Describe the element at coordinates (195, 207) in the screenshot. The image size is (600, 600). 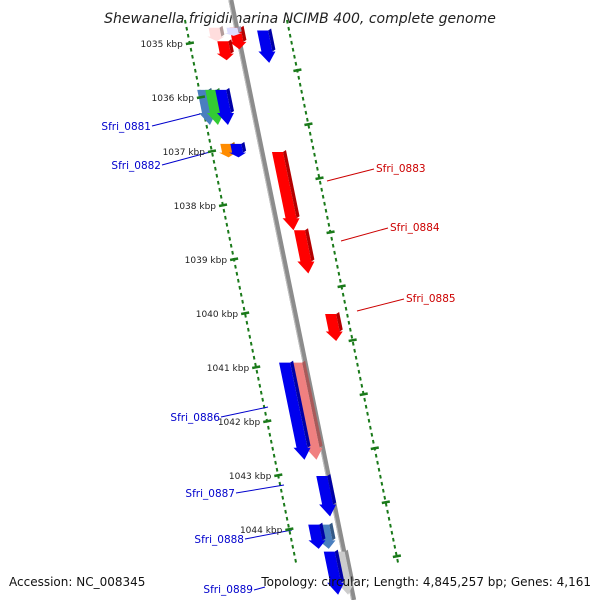
I see `tick-label: 1038 kbp` at that location.